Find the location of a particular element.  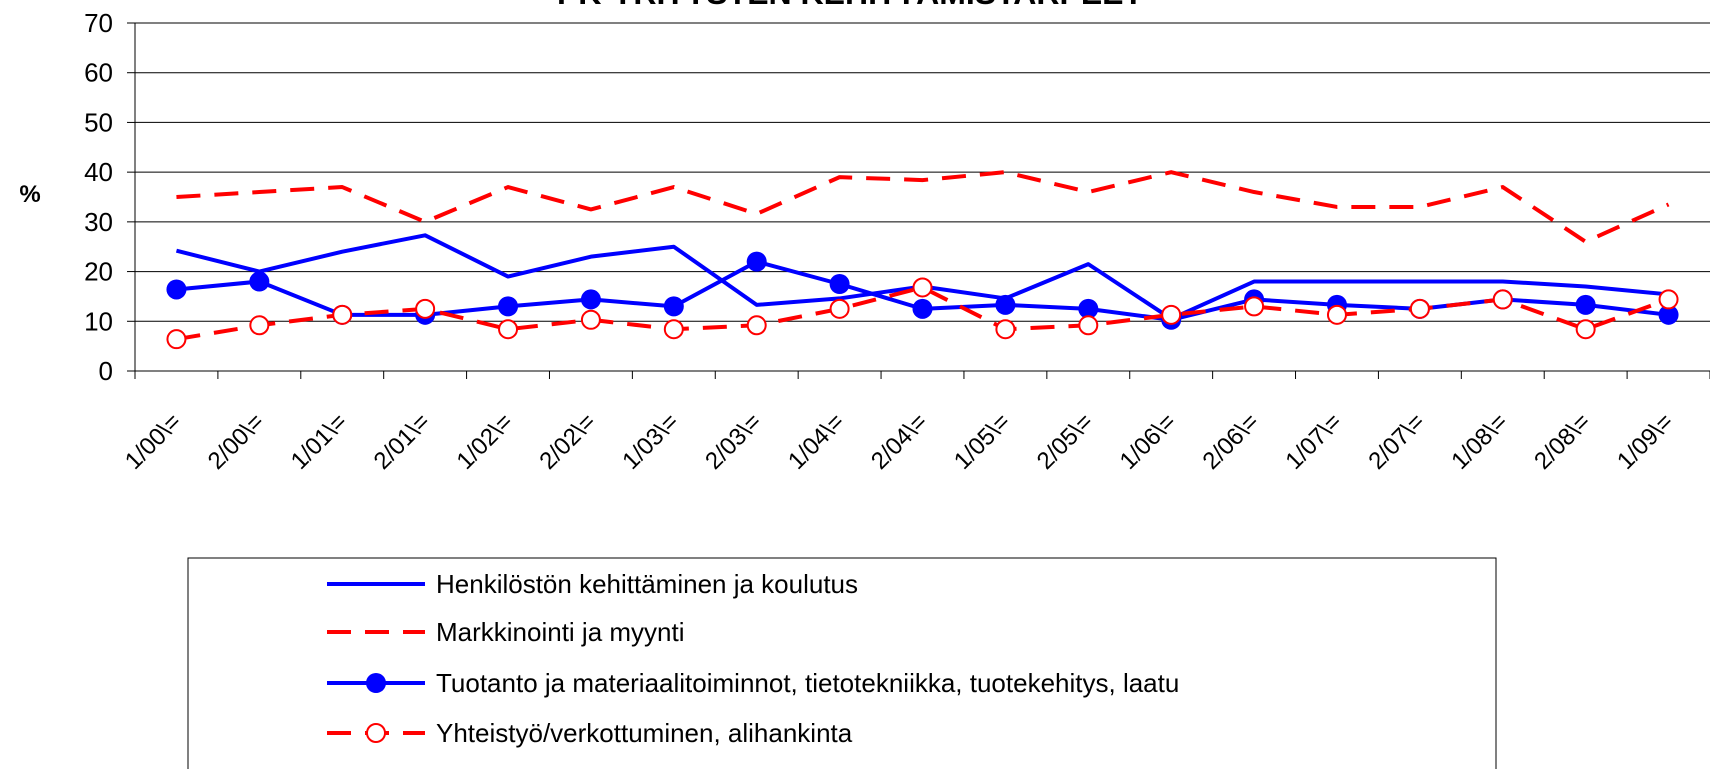

x-tick-label: 1/09\= is located at coordinates (1645, 441).